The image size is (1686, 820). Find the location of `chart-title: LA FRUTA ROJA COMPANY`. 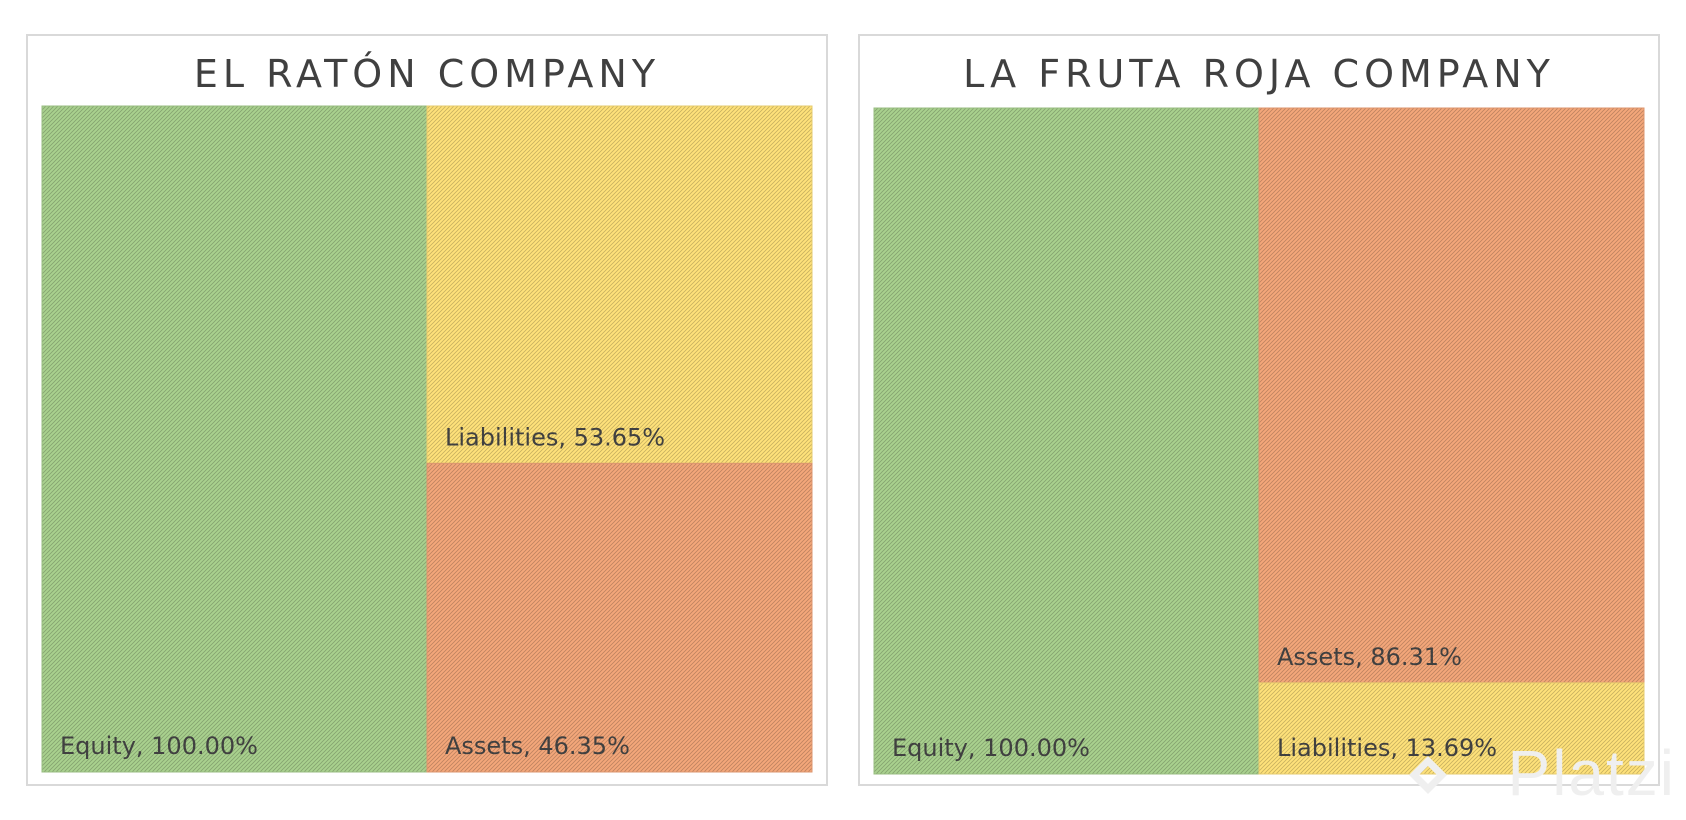

chart-title: LA FRUTA ROJA COMPANY is located at coordinates (1259, 74).